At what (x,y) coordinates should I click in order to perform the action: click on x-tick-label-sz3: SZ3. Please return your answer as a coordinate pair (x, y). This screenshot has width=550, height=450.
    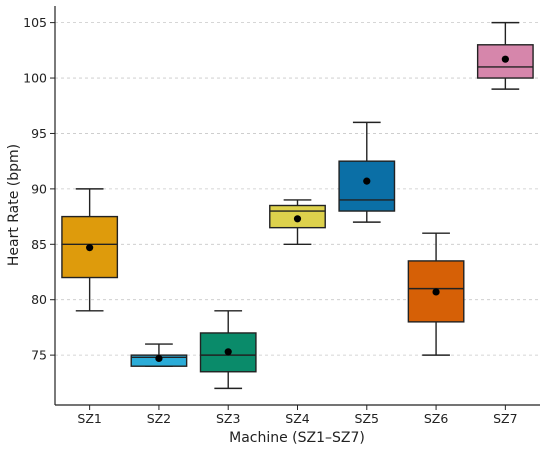
    Looking at the image, I should click on (228, 418).